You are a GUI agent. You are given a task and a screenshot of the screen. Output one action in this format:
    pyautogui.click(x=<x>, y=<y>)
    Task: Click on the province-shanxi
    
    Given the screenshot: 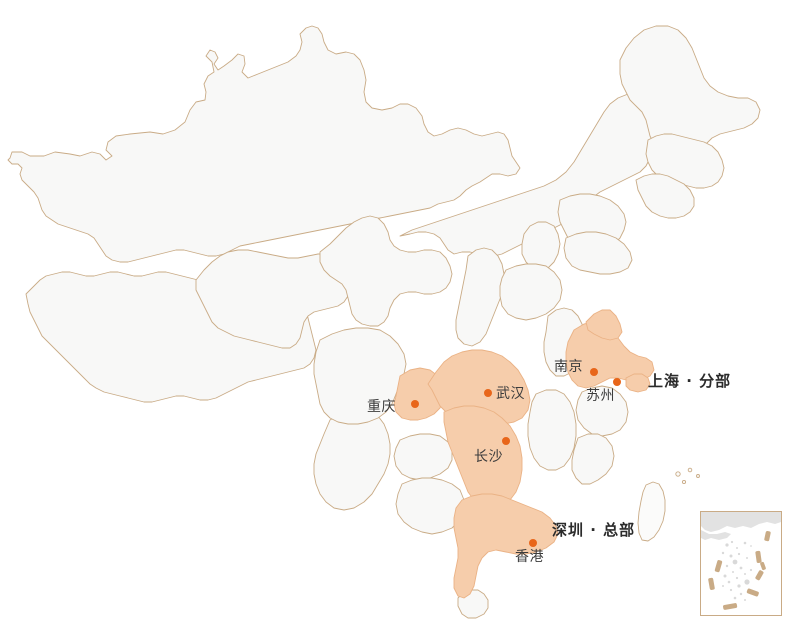 What is the action you would take?
    pyautogui.click(x=541, y=246)
    